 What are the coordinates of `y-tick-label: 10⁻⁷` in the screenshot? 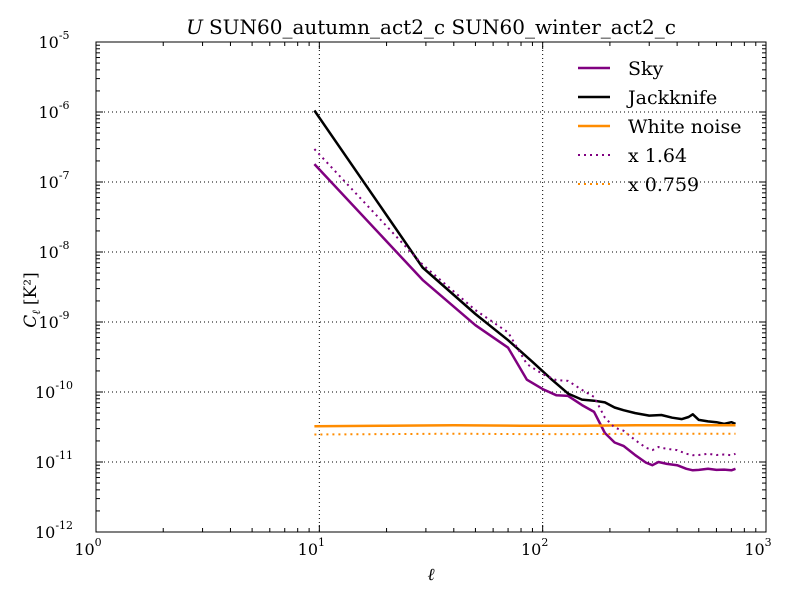 It's located at (53, 180).